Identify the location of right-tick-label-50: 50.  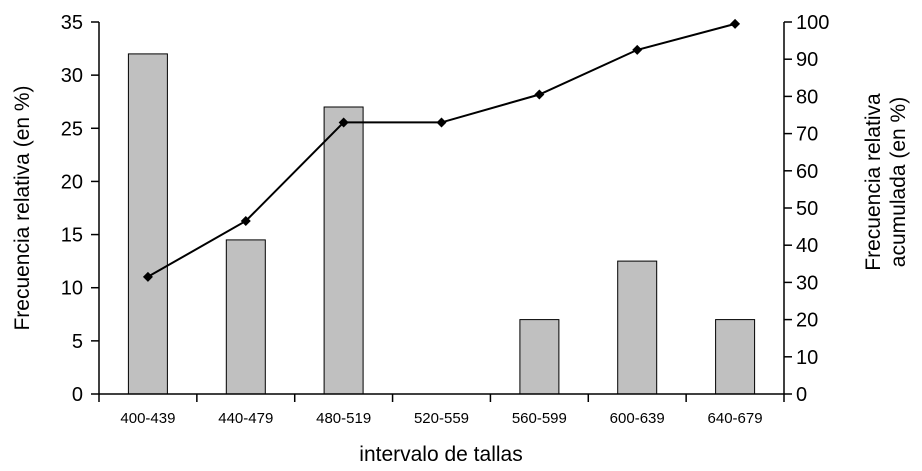
(807, 209).